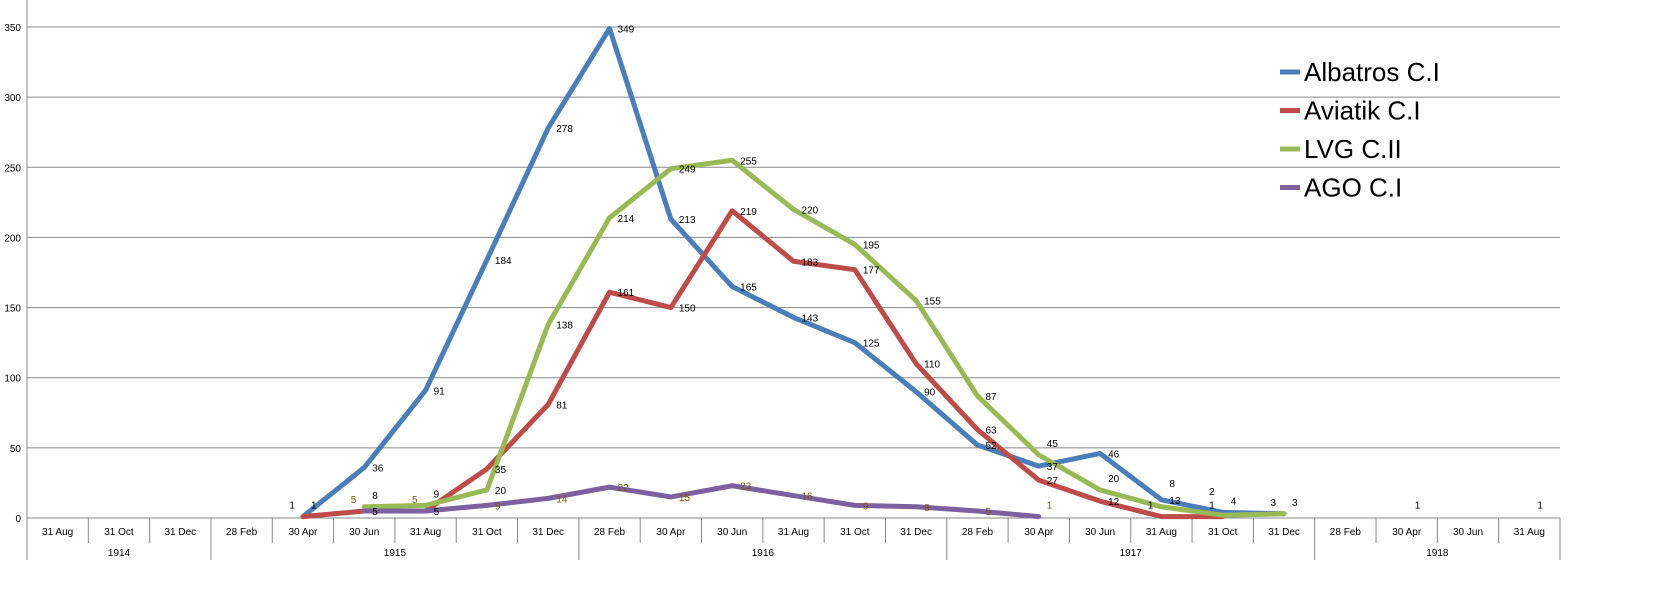  Describe the element at coordinates (626, 293) in the screenshot. I see `data-label: 161` at that location.